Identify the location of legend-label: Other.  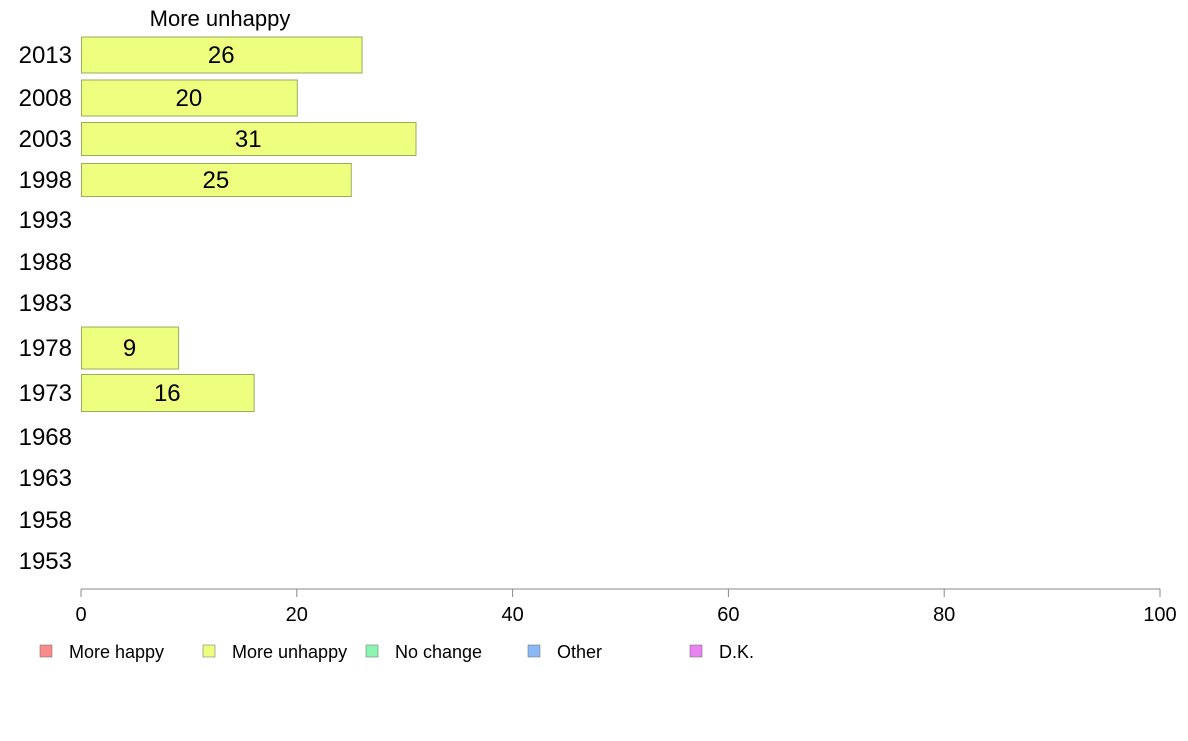
(579, 652).